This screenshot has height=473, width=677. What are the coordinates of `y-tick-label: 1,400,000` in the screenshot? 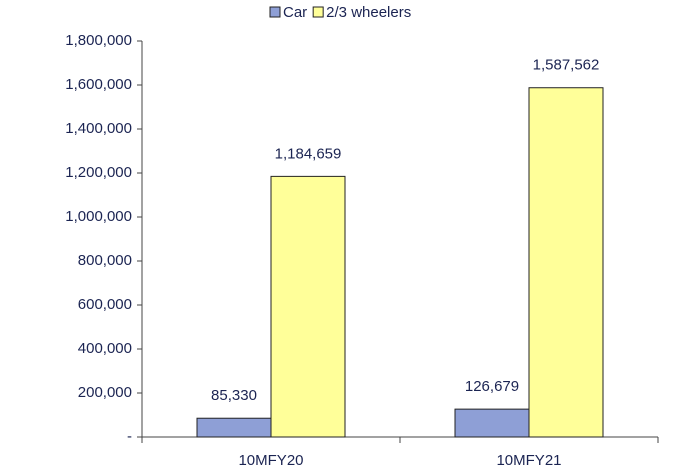 It's located at (98, 128).